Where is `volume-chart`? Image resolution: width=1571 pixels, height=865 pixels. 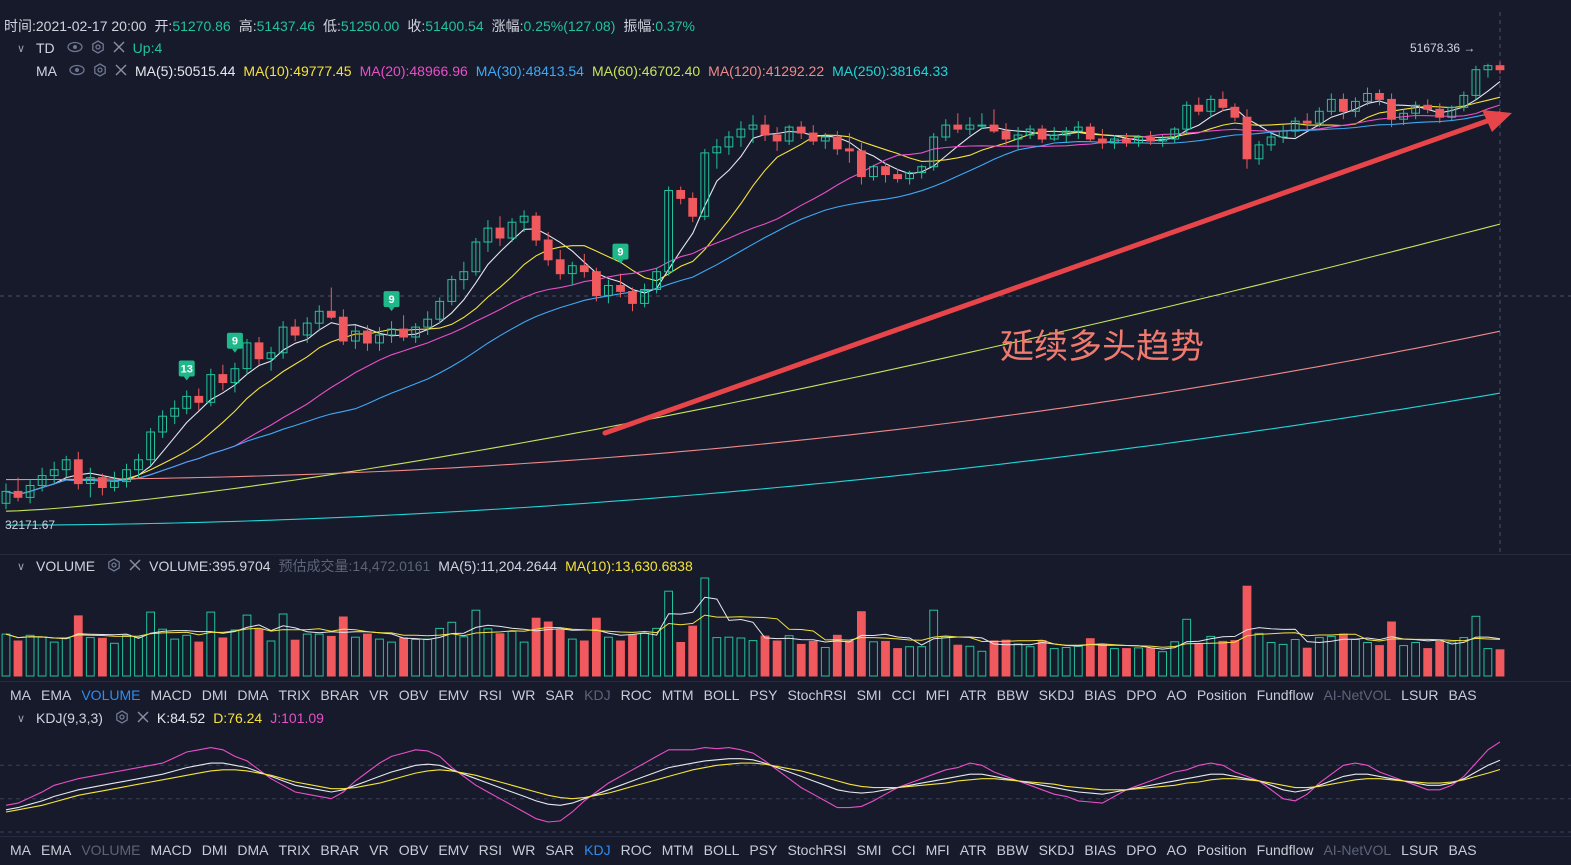 volume-chart is located at coordinates (785, 628).